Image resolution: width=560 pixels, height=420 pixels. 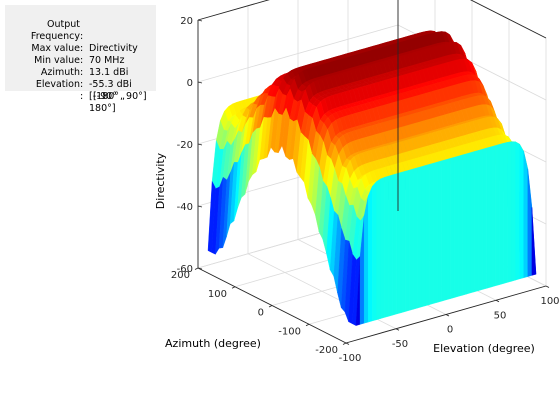 I want to click on y-tick-label: 100, so click(x=217, y=294).